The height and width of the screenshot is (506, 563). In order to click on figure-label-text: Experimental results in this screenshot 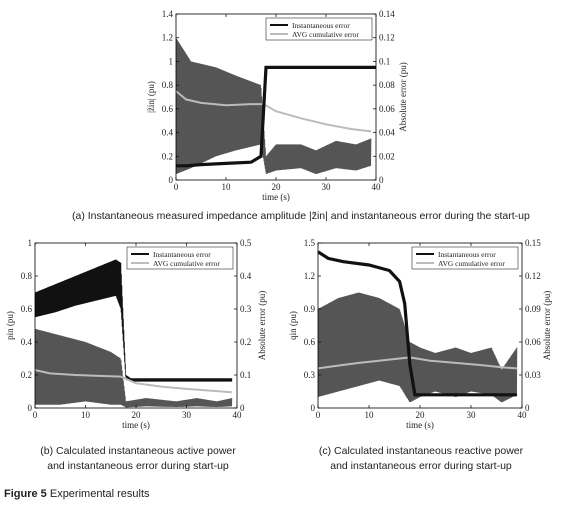, I will do `click(98, 494)`.